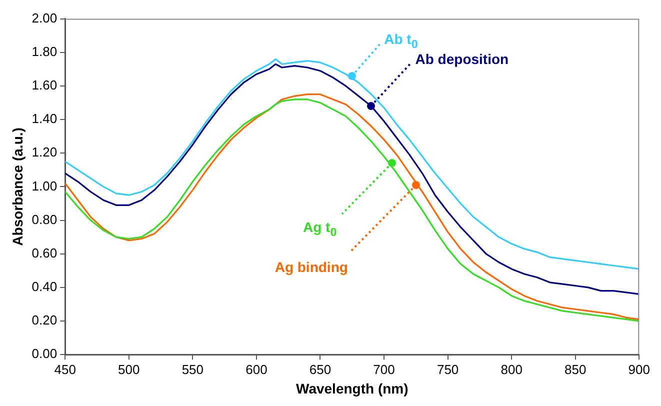 This screenshot has width=661, height=406. I want to click on y-tick-label: 0.20, so click(45, 320).